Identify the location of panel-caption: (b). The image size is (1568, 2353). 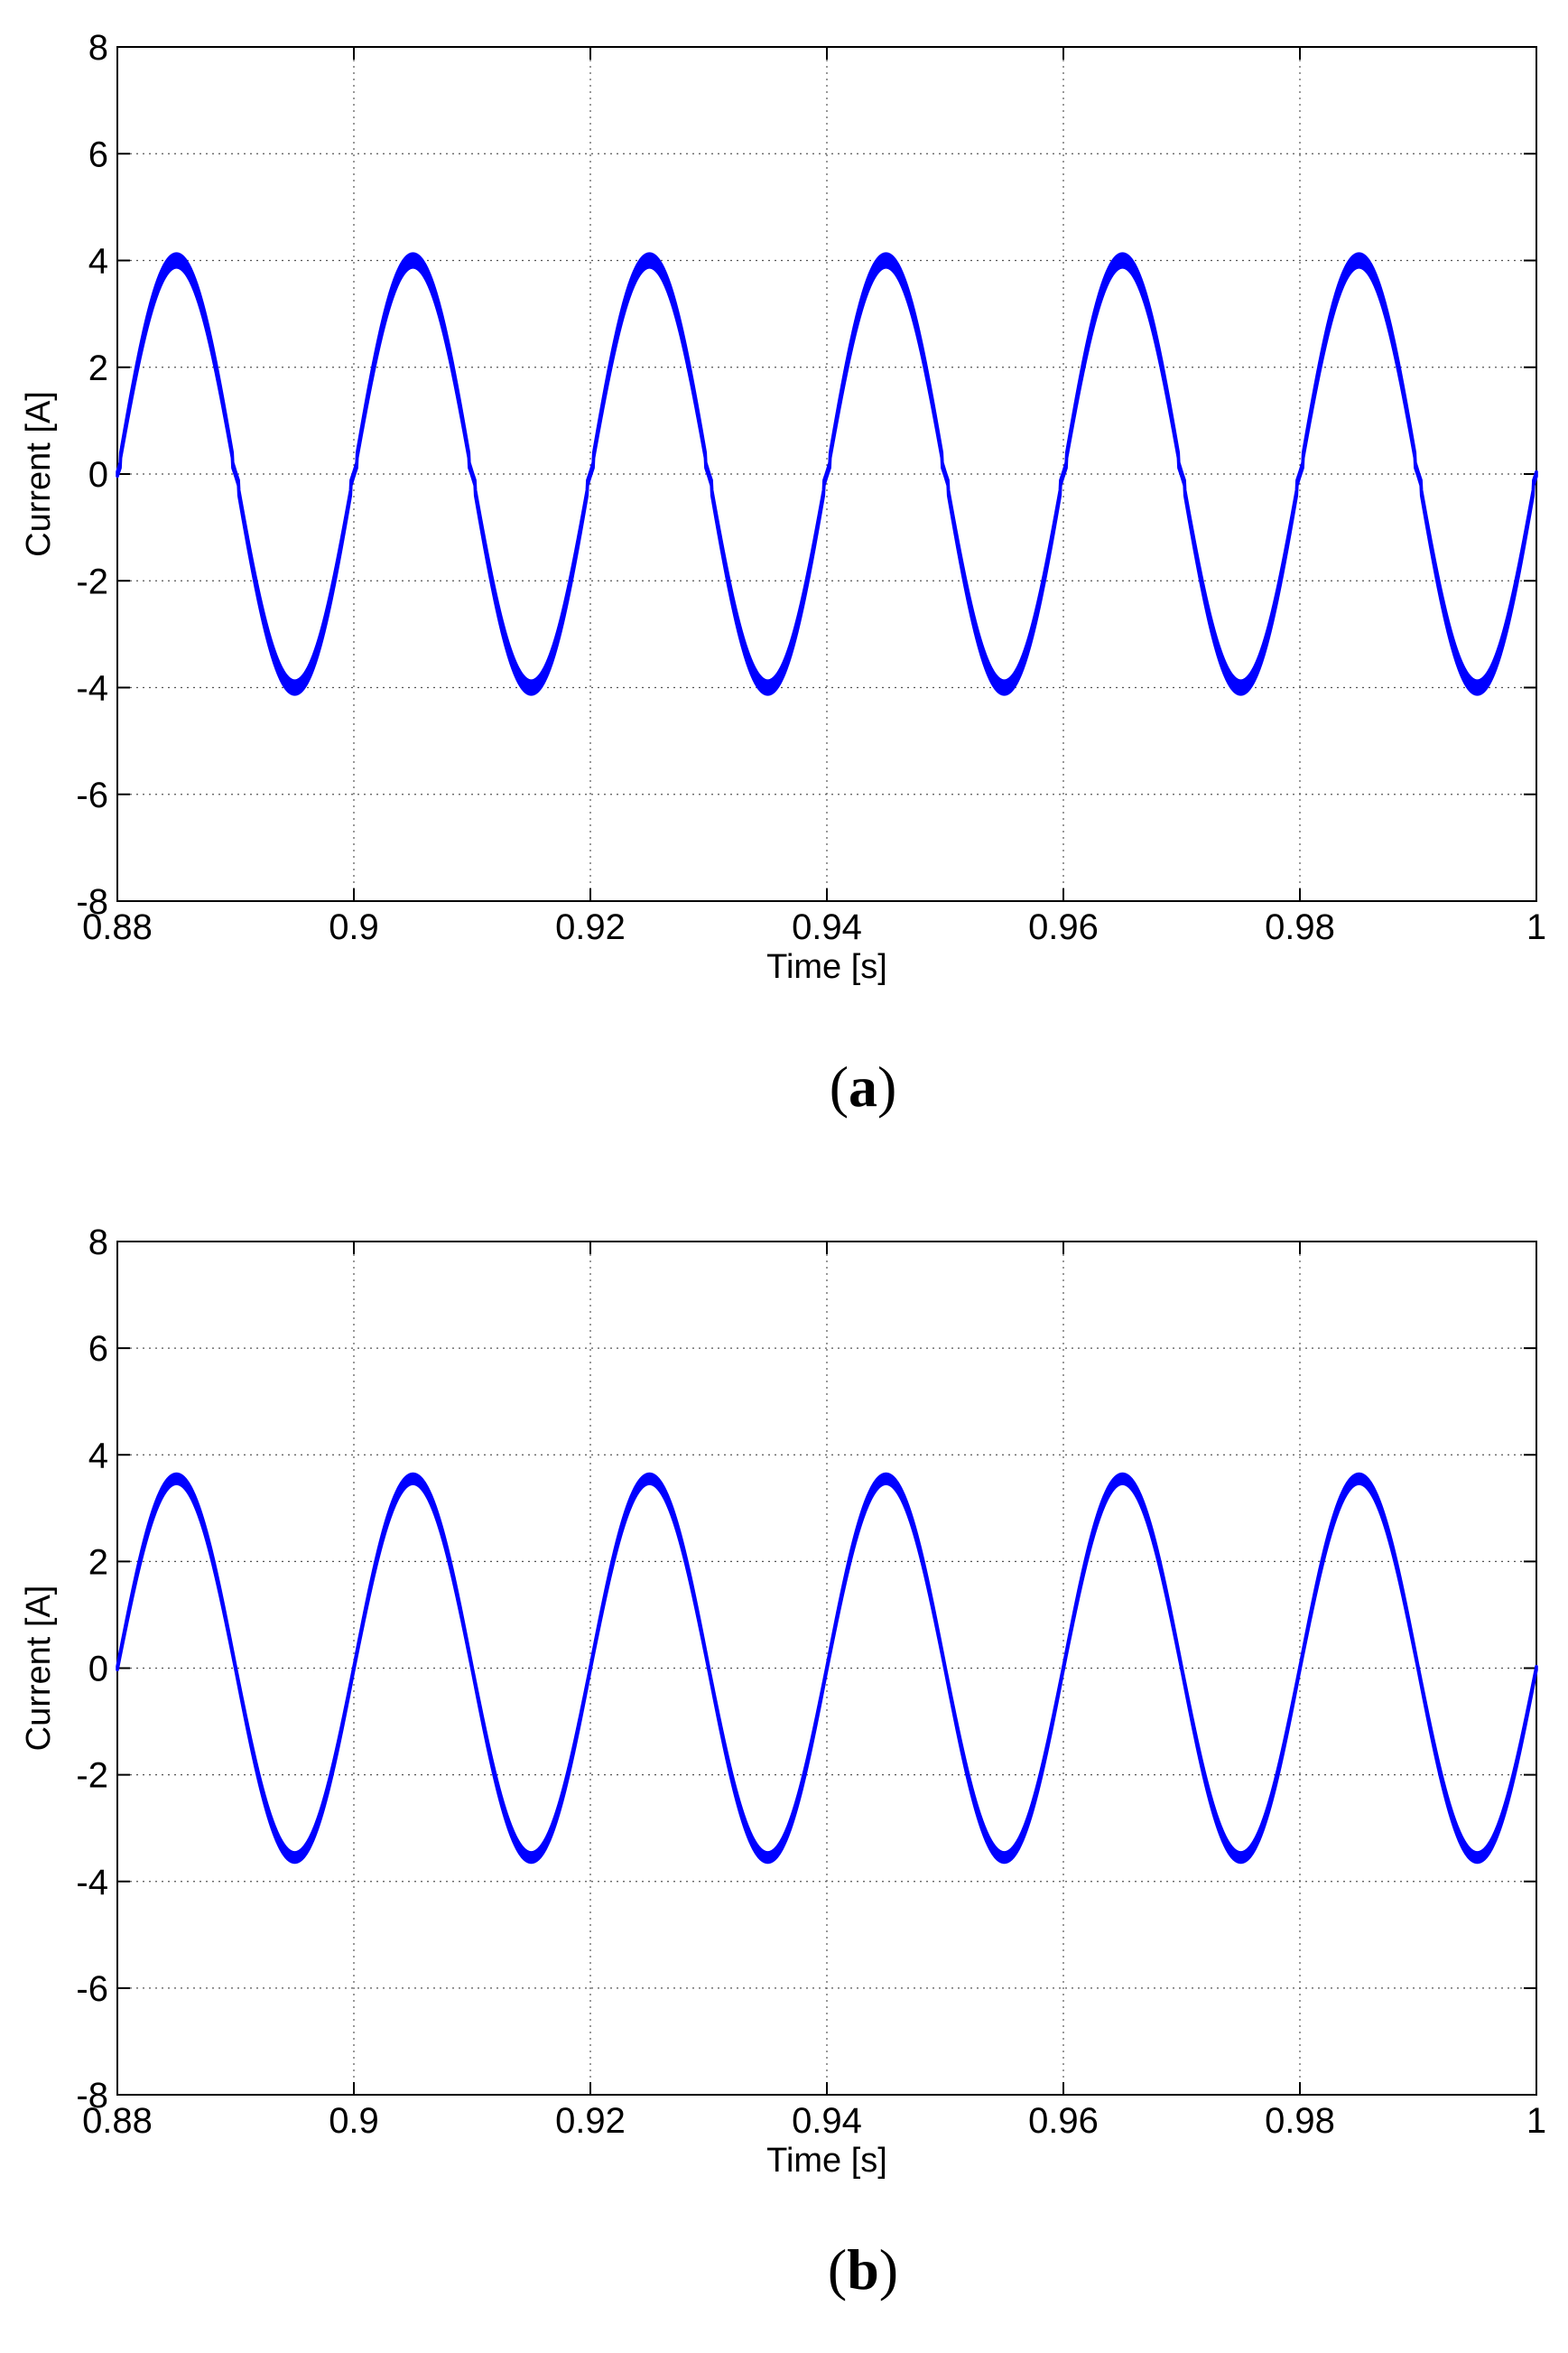
(863, 2269).